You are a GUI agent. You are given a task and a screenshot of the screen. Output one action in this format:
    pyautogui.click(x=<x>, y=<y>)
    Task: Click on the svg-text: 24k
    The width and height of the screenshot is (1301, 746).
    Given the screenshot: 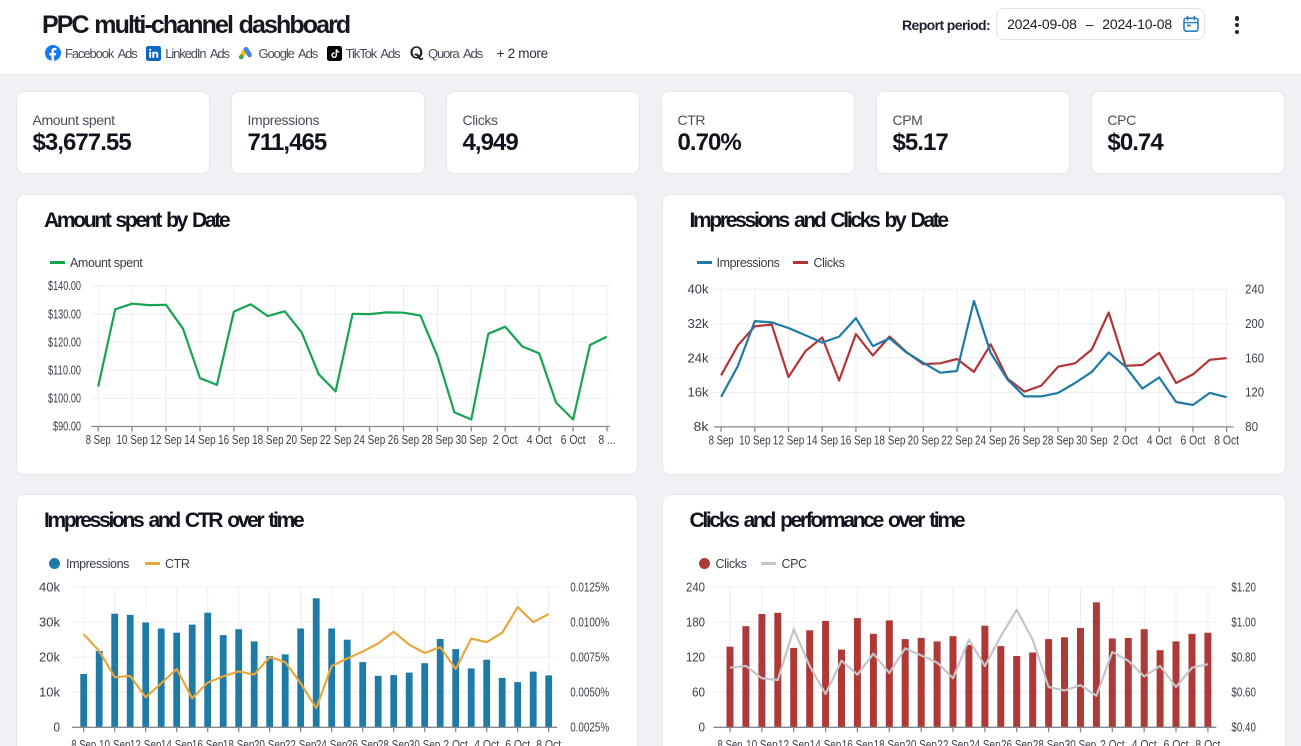 What is the action you would take?
    pyautogui.click(x=698, y=358)
    